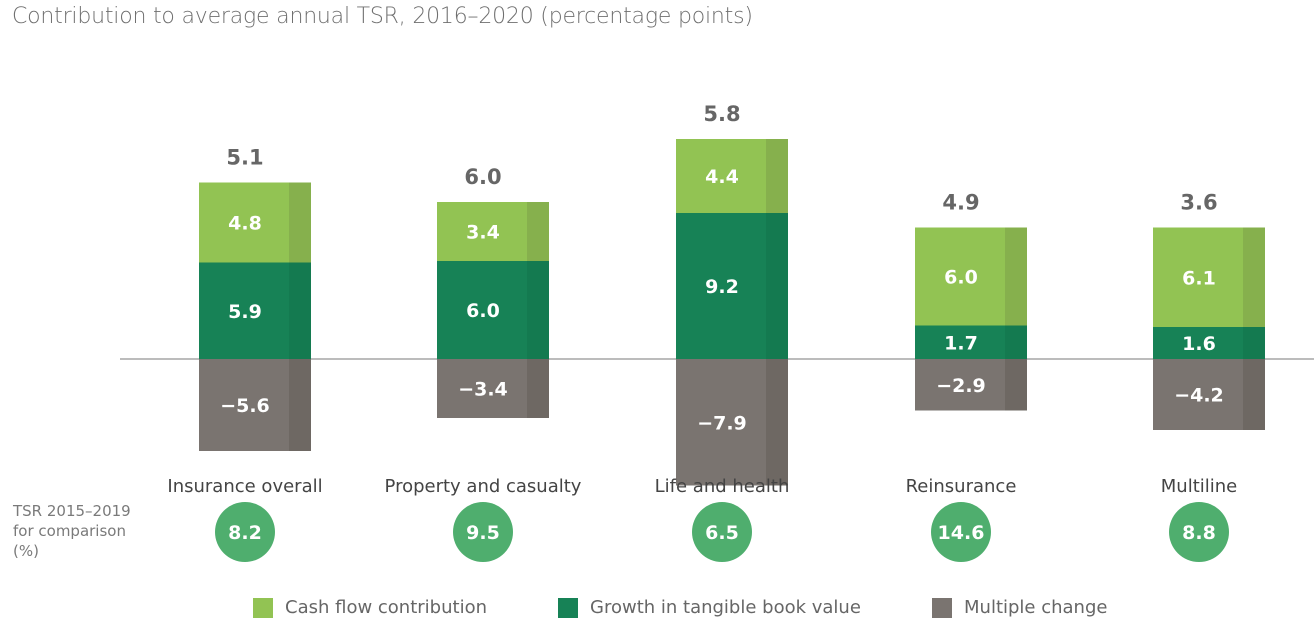 This screenshot has width=1314, height=629. Describe the element at coordinates (1199, 278) in the screenshot. I see `data-label: 6.1` at that location.